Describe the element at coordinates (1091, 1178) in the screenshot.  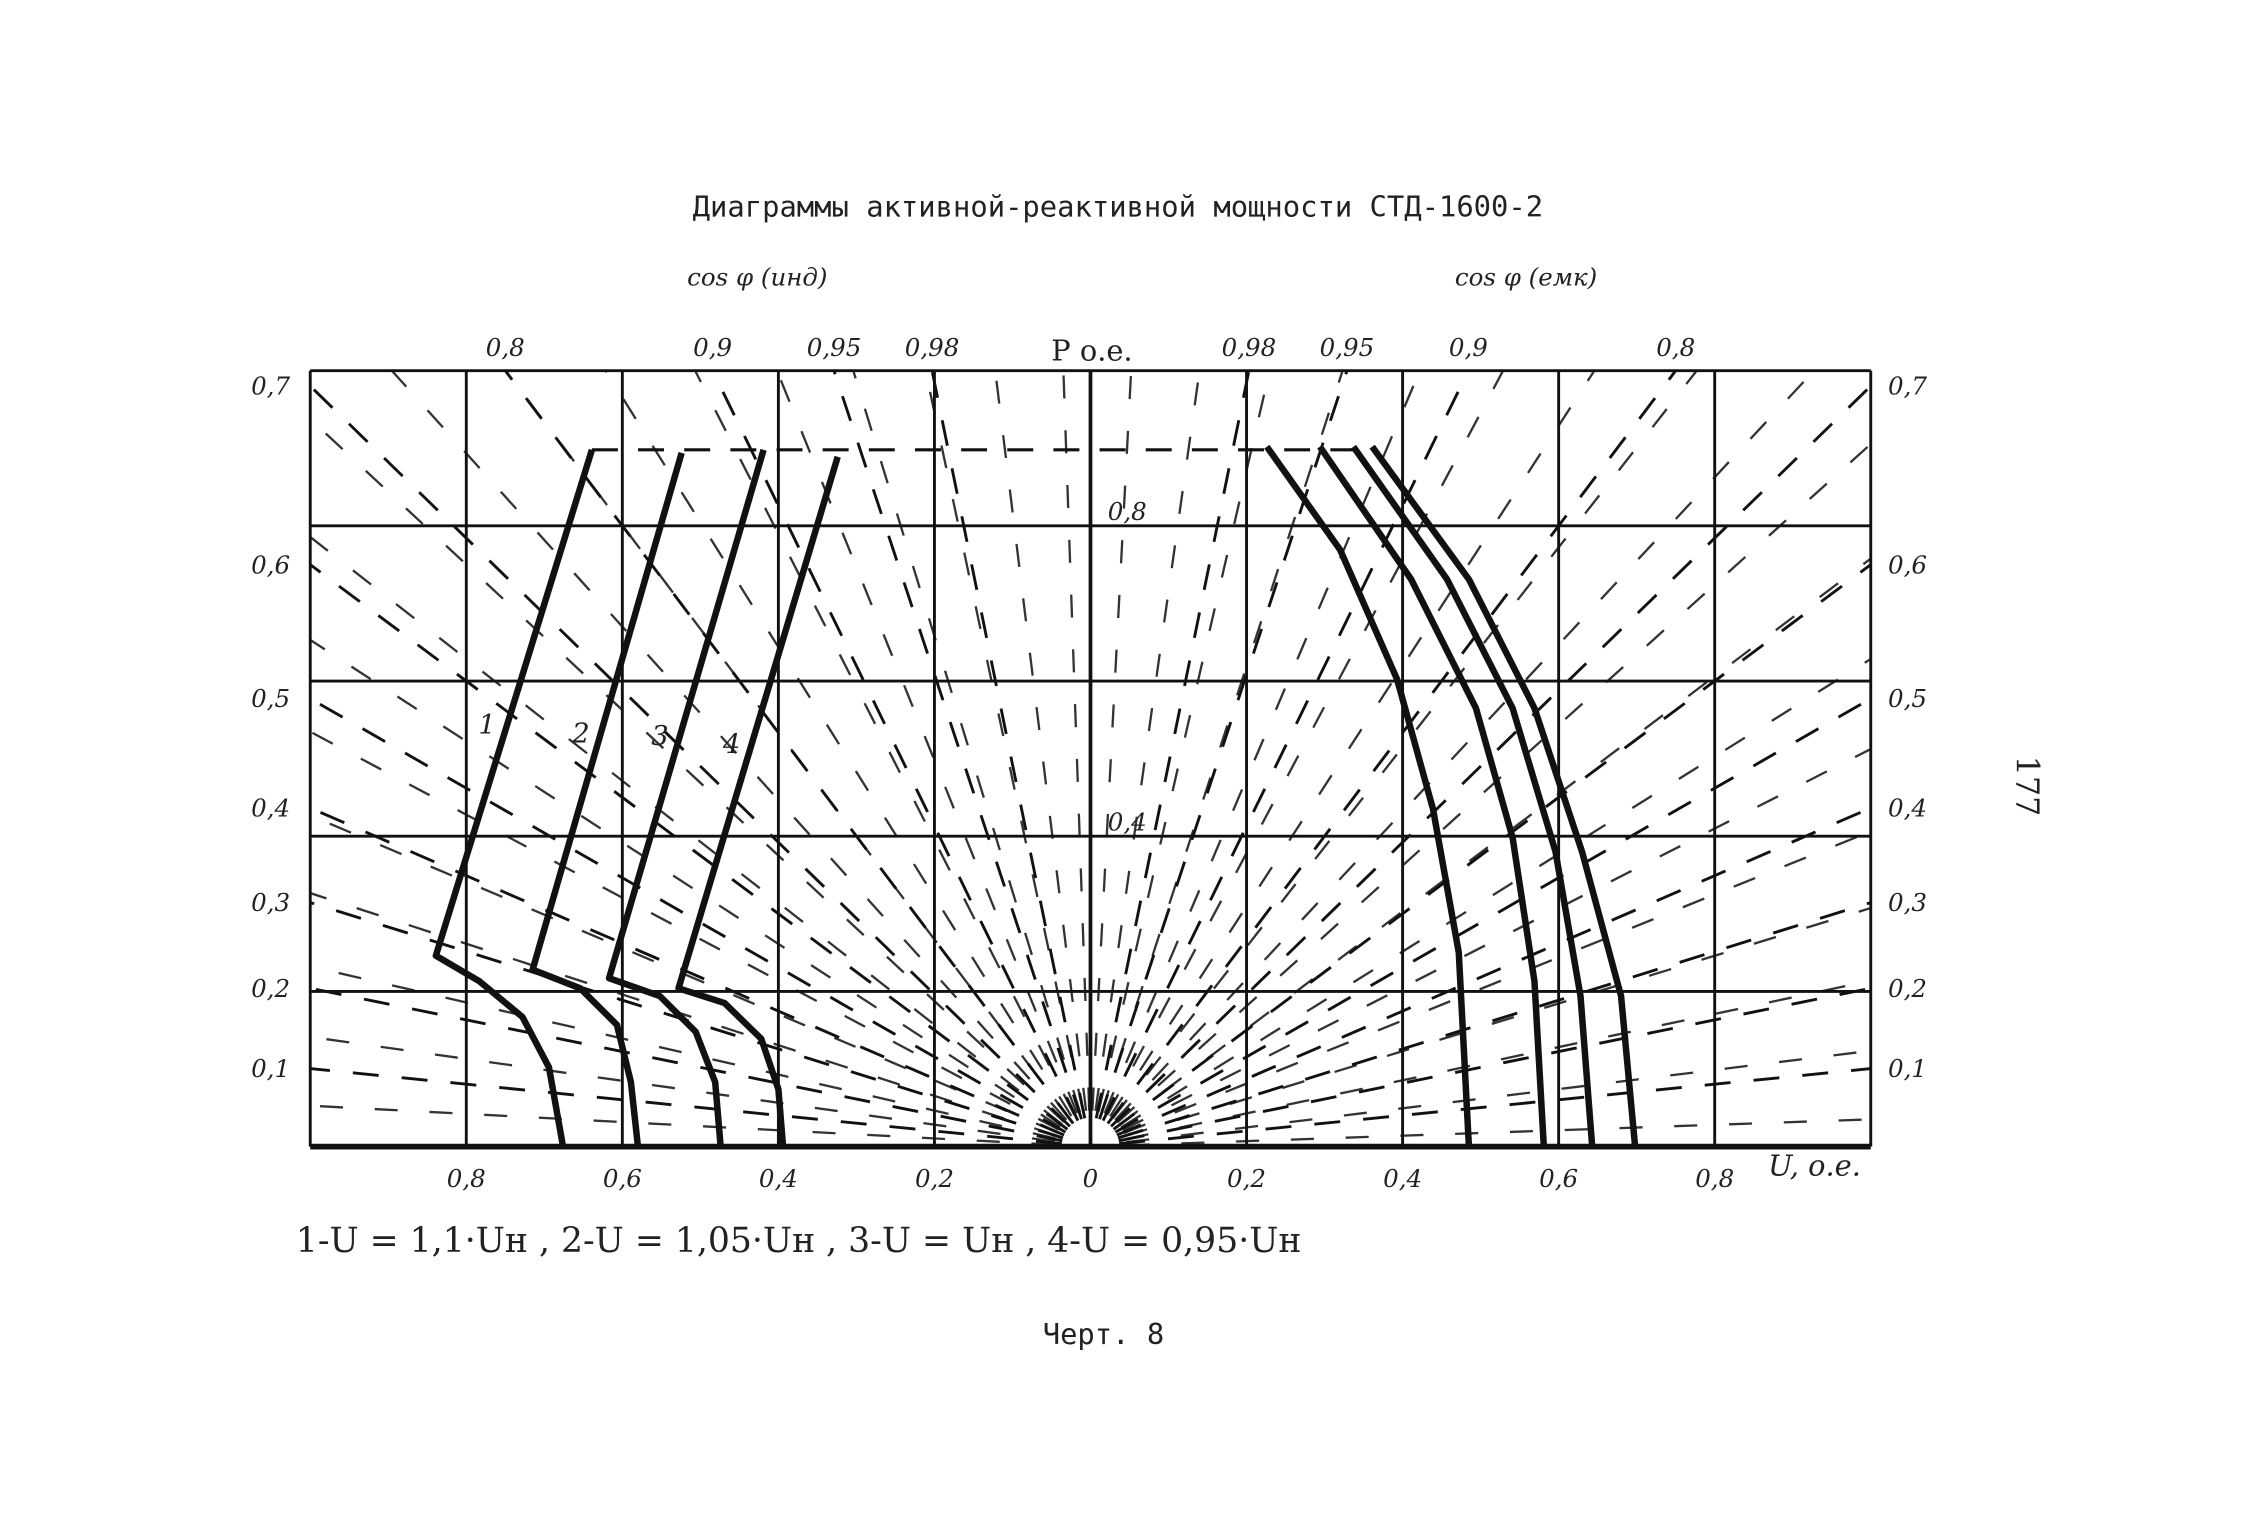
I see `x-tick-label: 0` at that location.